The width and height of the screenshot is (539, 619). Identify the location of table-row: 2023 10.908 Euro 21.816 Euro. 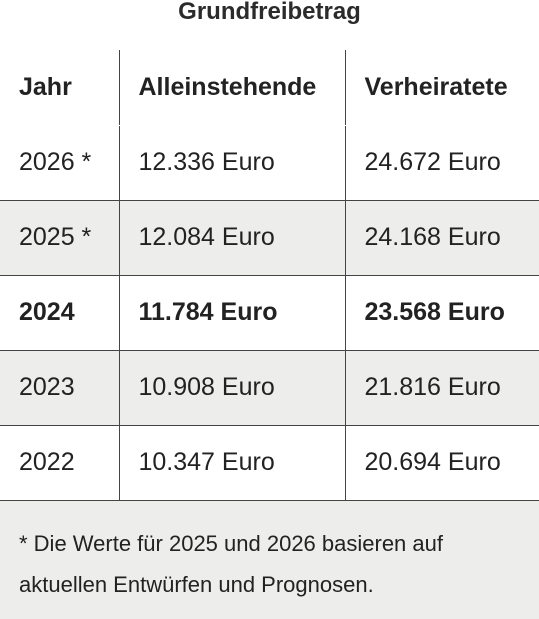
(269, 387).